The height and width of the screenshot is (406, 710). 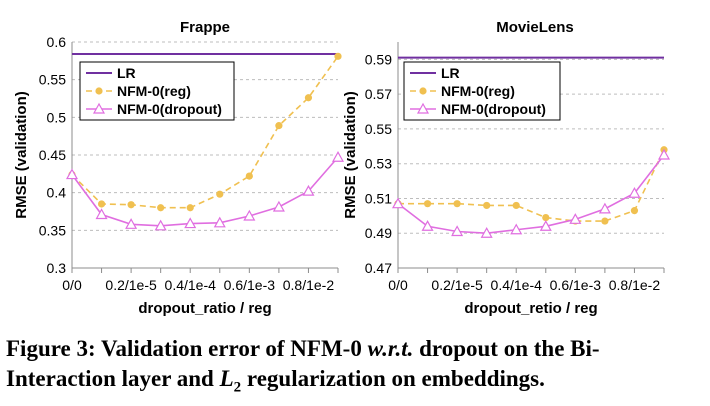 What do you see at coordinates (378, 268) in the screenshot?
I see `y-tick-label: 0.47` at bounding box center [378, 268].